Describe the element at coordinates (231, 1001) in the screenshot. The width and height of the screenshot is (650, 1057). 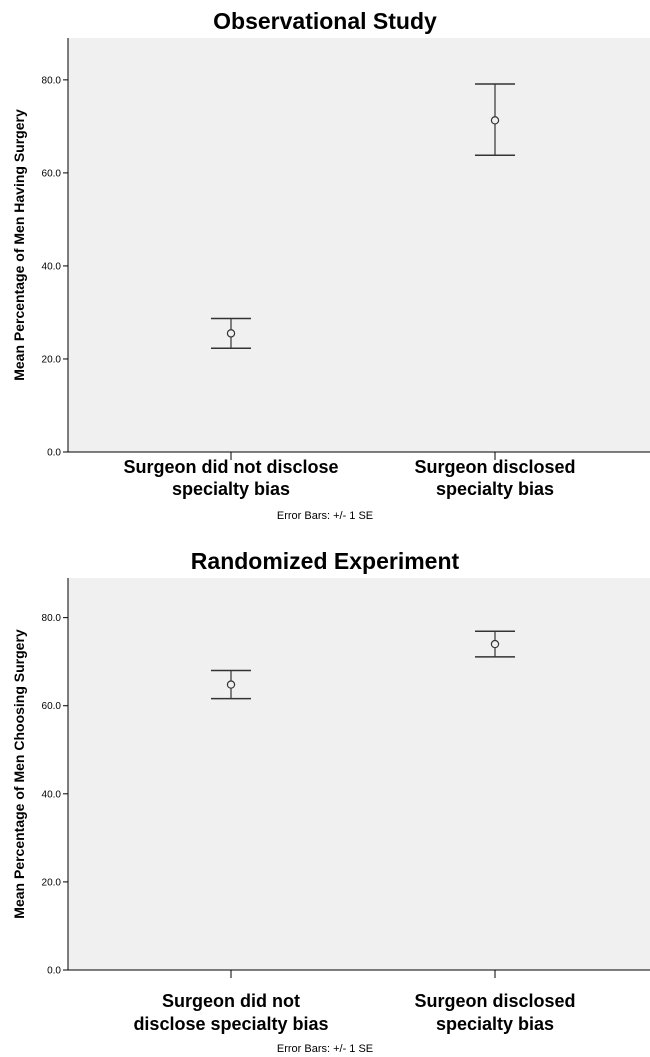
I see `x-category-label-line: Surgeon did not` at that location.